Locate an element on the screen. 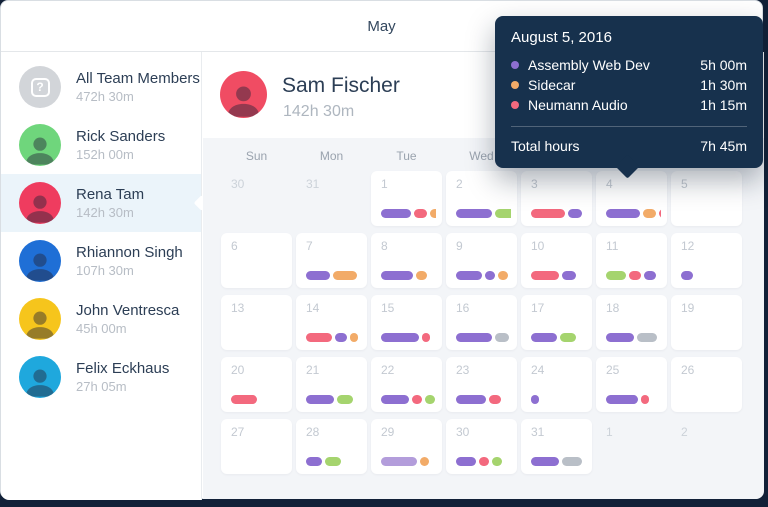  calendar-day-cell: 13 is located at coordinates (256, 322).